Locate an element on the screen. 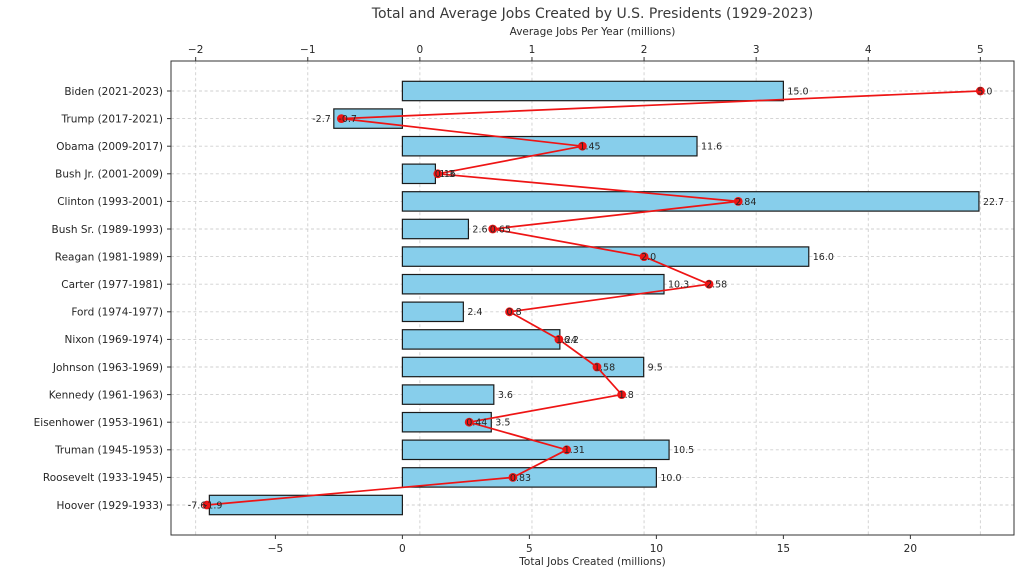 The image size is (1024, 580). avg-value-label: 2.58 is located at coordinates (716, 285).